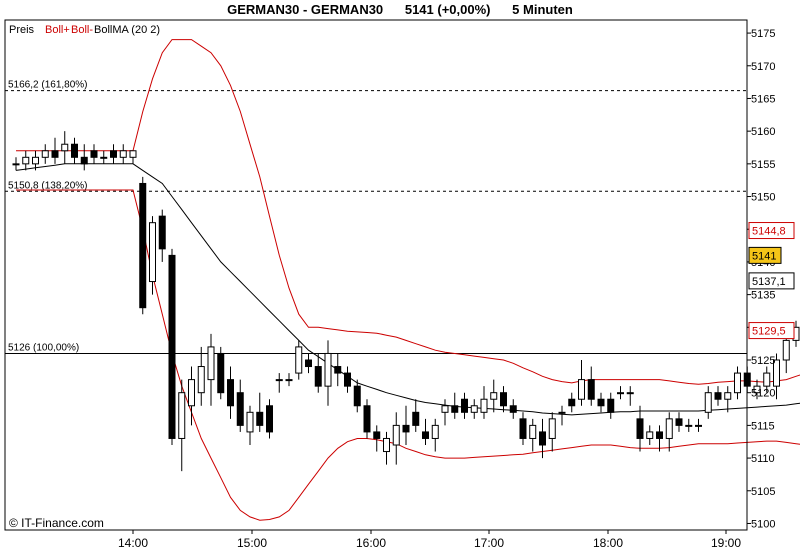  I want to click on fib-level-label: 5126 (100,00%), so click(43, 347).